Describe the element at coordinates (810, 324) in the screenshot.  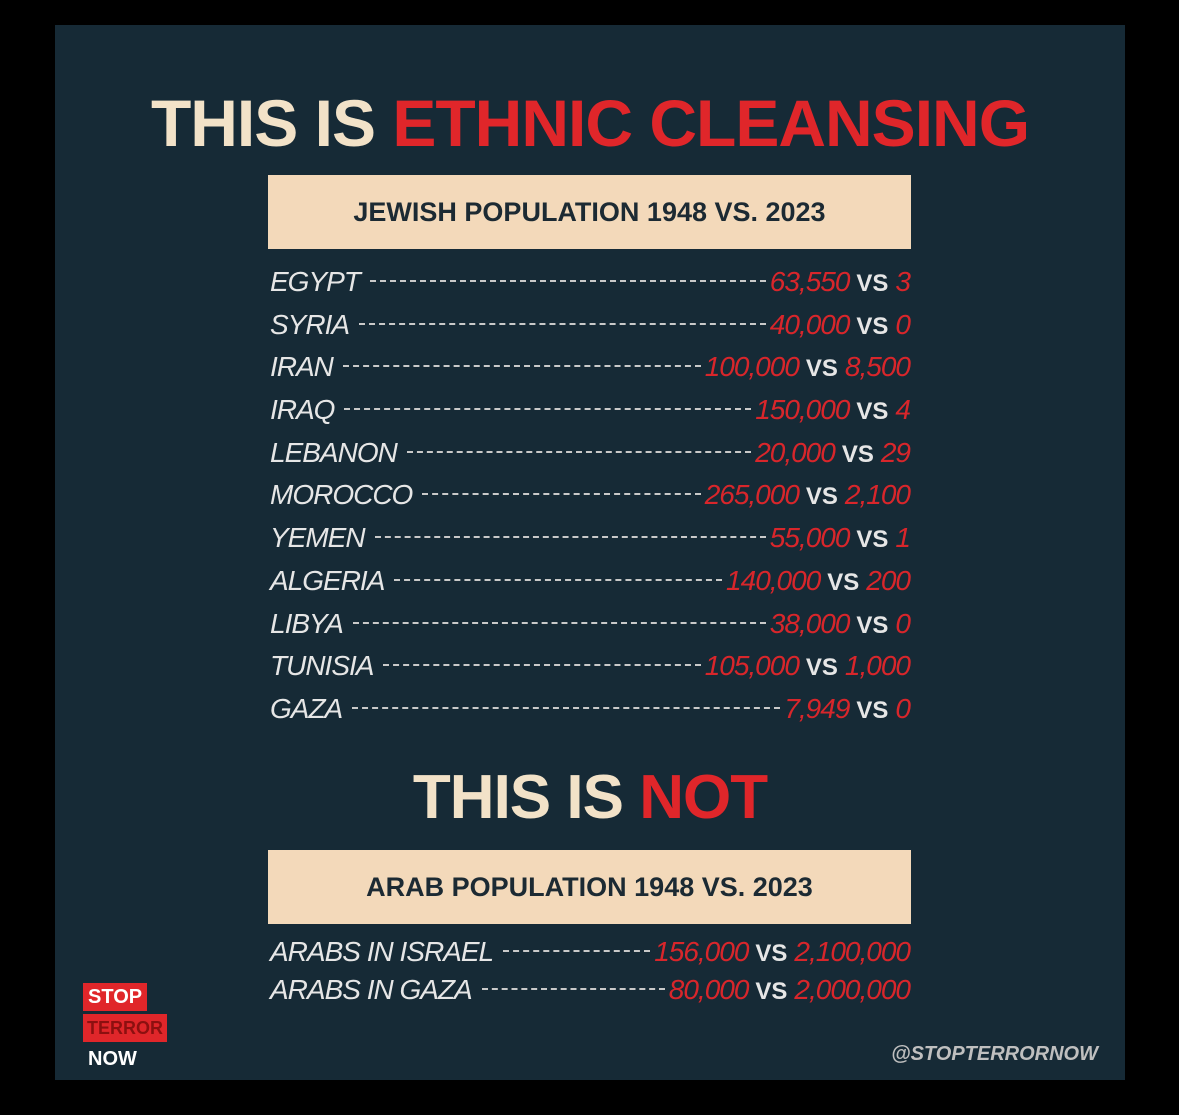
I see `value-1948: 40,000` at that location.